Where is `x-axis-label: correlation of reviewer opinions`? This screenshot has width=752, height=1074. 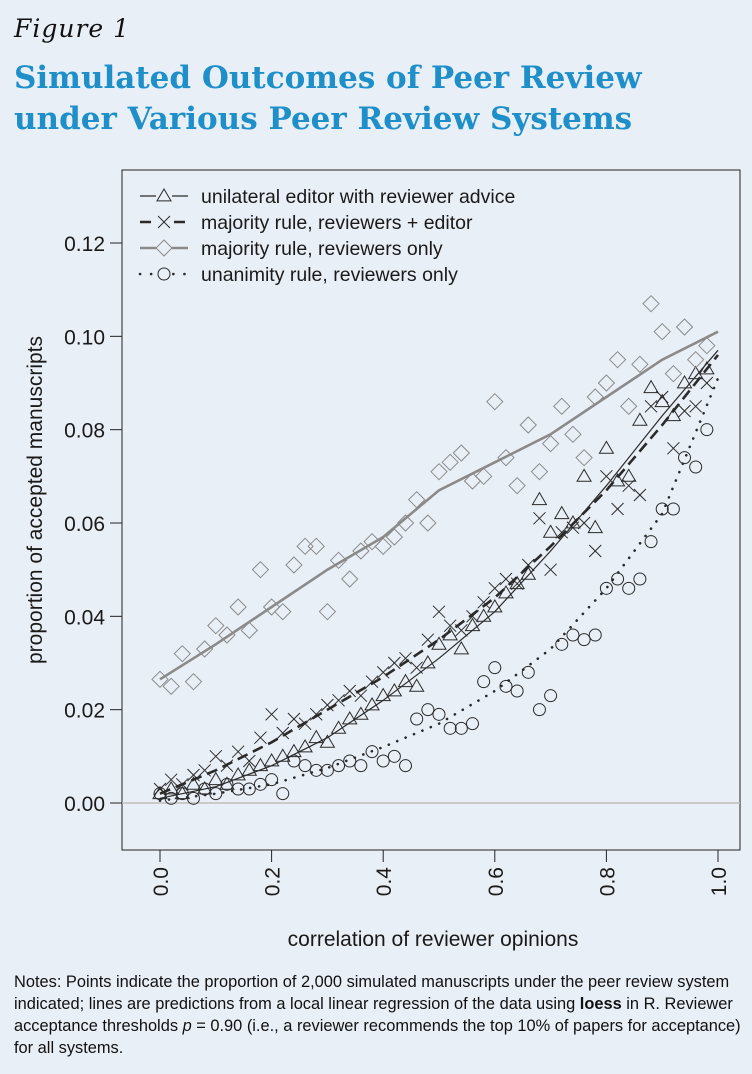 x-axis-label: correlation of reviewer opinions is located at coordinates (433, 939).